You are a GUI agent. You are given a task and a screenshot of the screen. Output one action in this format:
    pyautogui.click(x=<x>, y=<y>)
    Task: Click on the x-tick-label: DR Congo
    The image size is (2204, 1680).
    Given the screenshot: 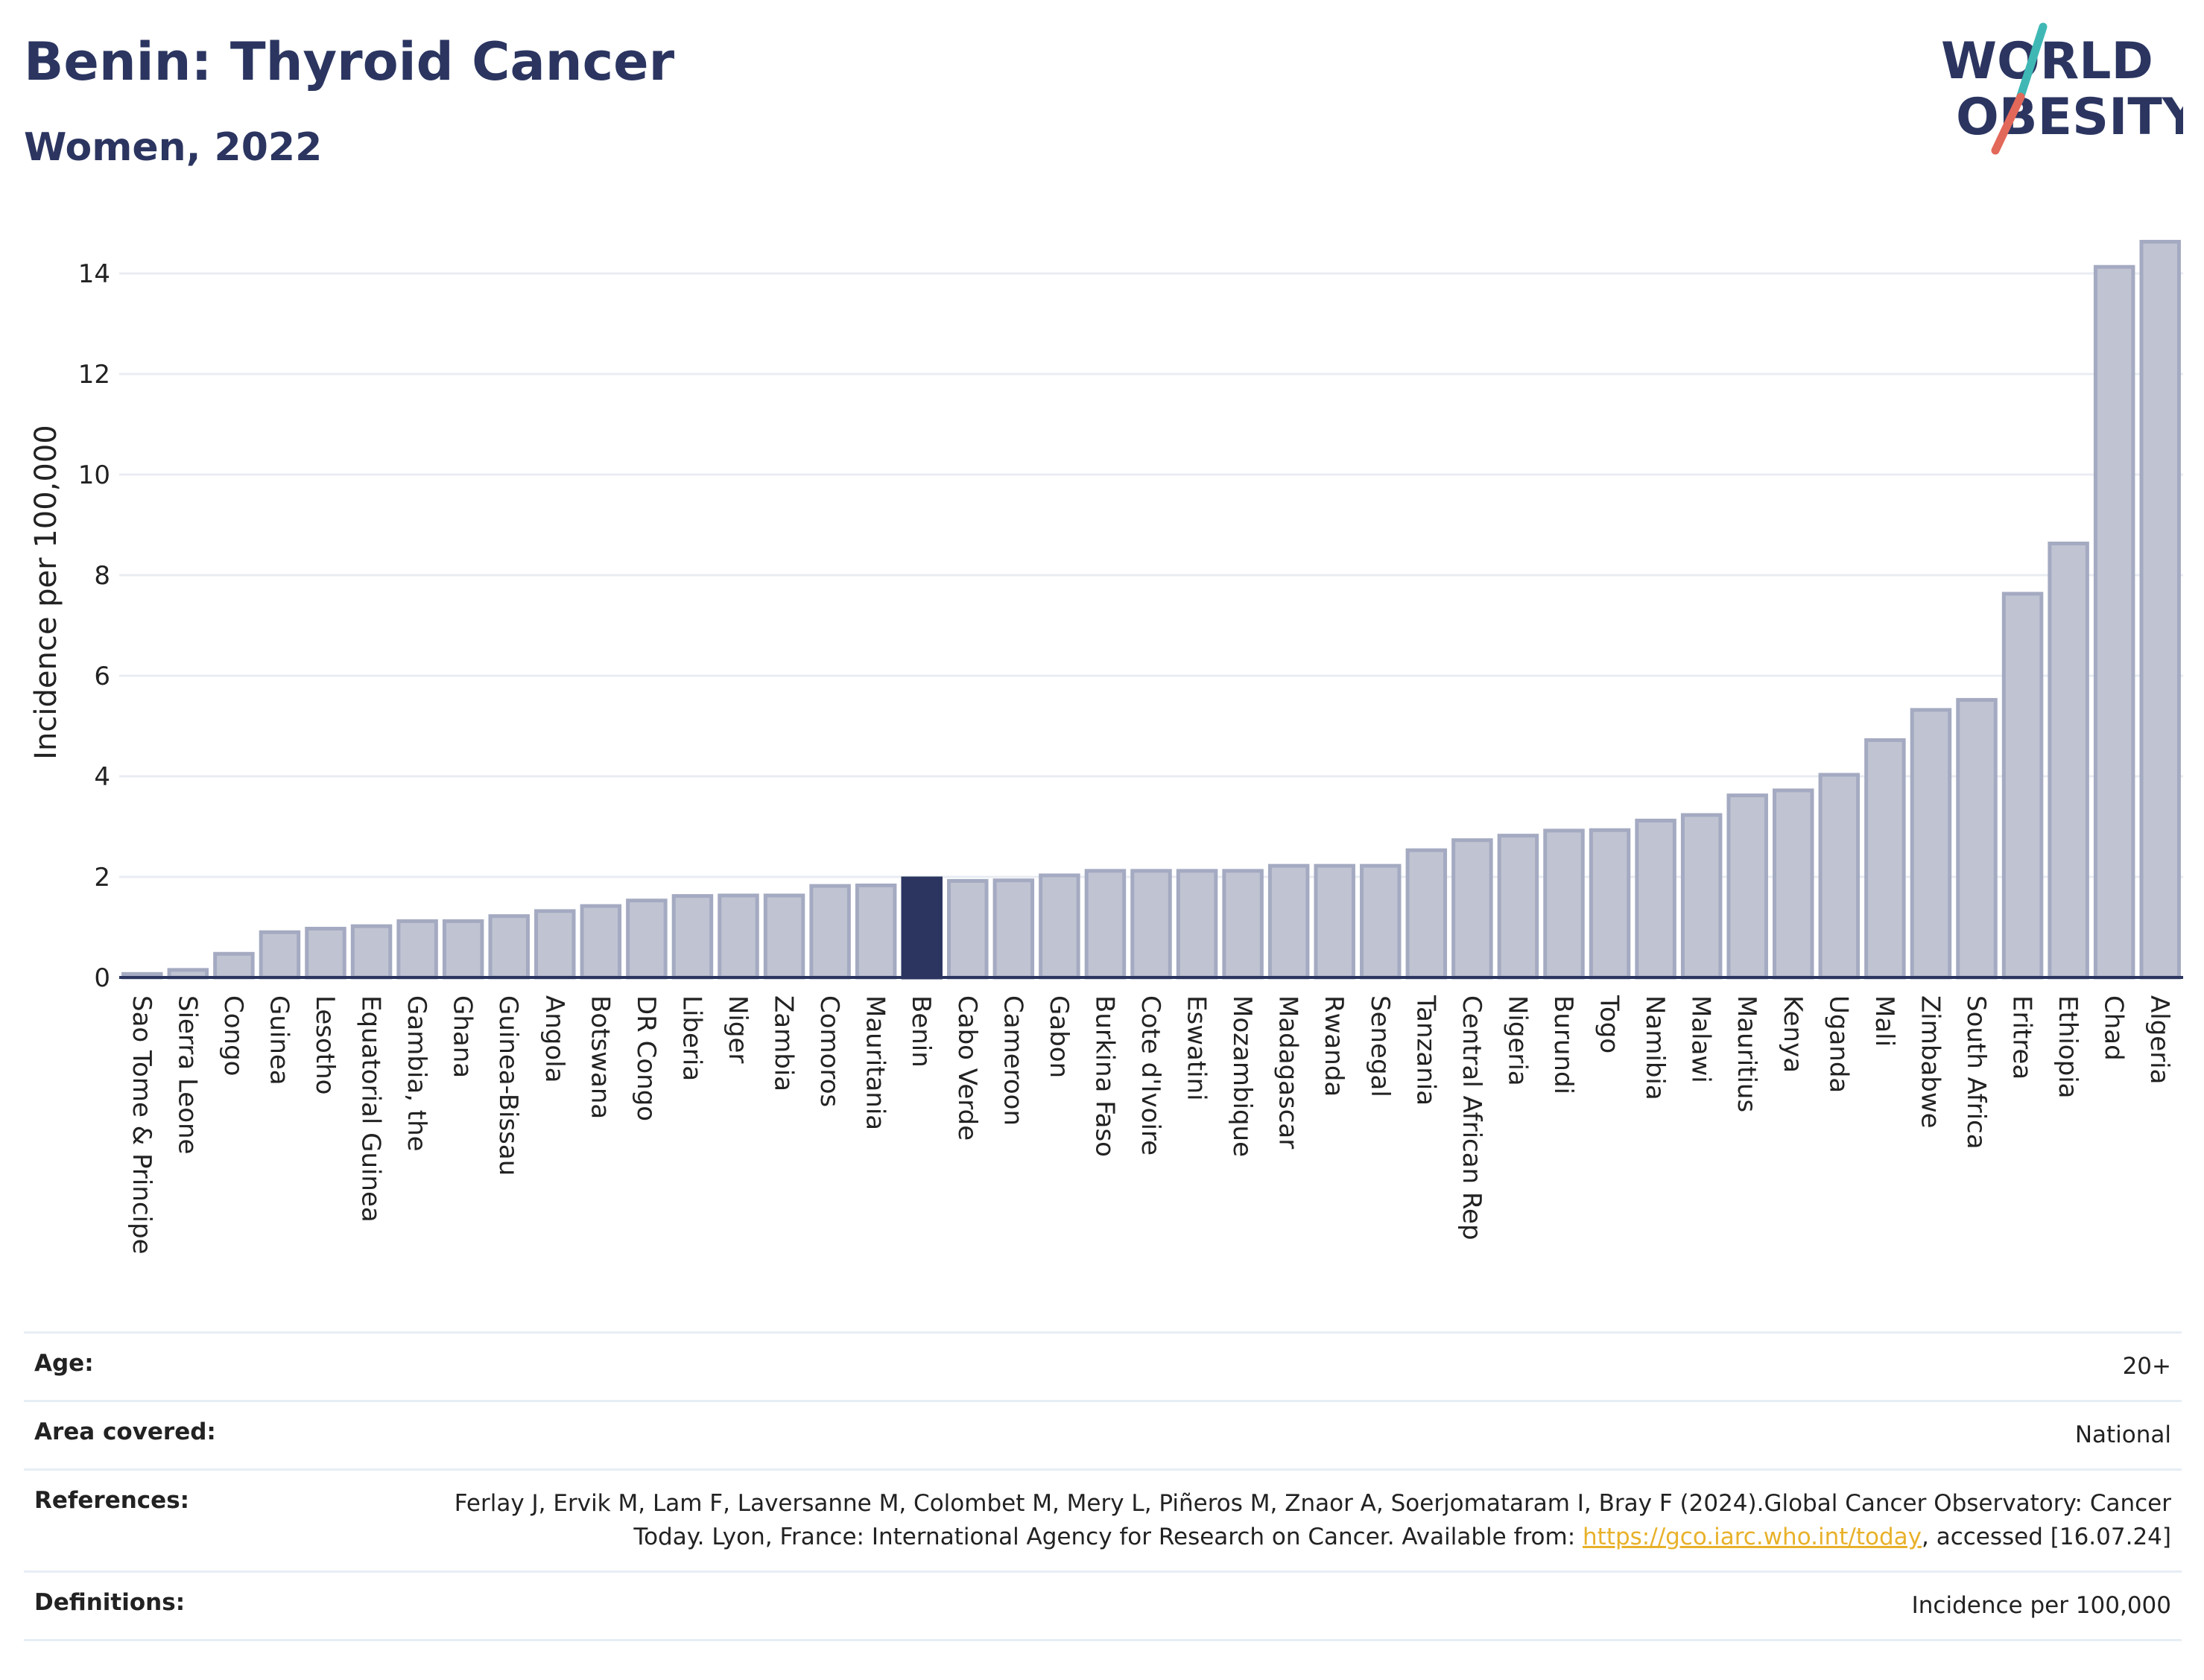 What is the action you would take?
    pyautogui.click(x=646, y=1058)
    